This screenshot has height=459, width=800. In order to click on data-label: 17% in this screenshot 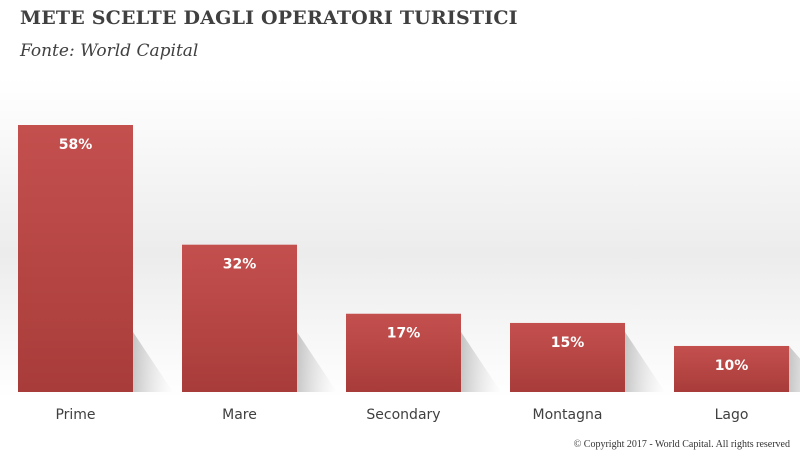, I will do `click(404, 334)`.